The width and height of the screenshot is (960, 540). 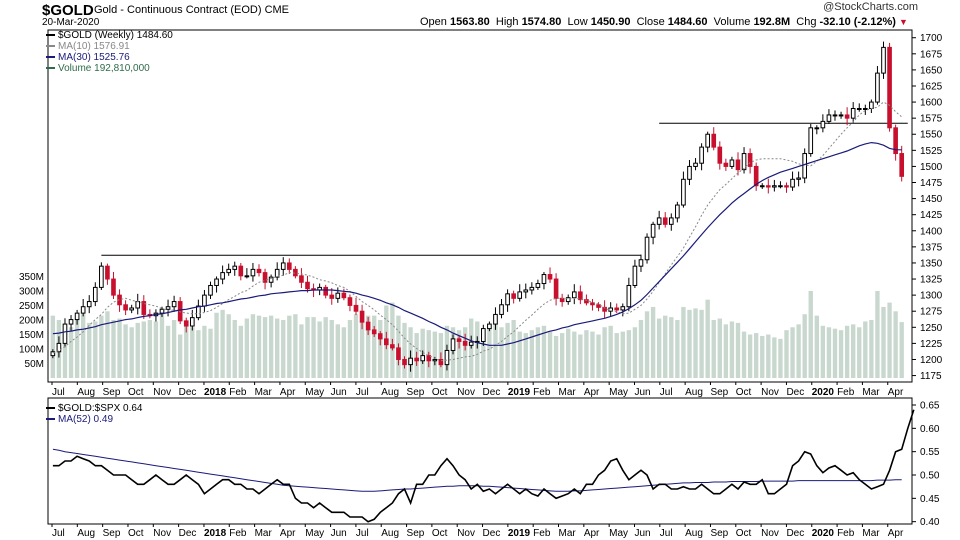 I want to click on ratio-legend: $GOLD:$SPX 0.64 MA(52) 0.49, so click(x=94, y=414).